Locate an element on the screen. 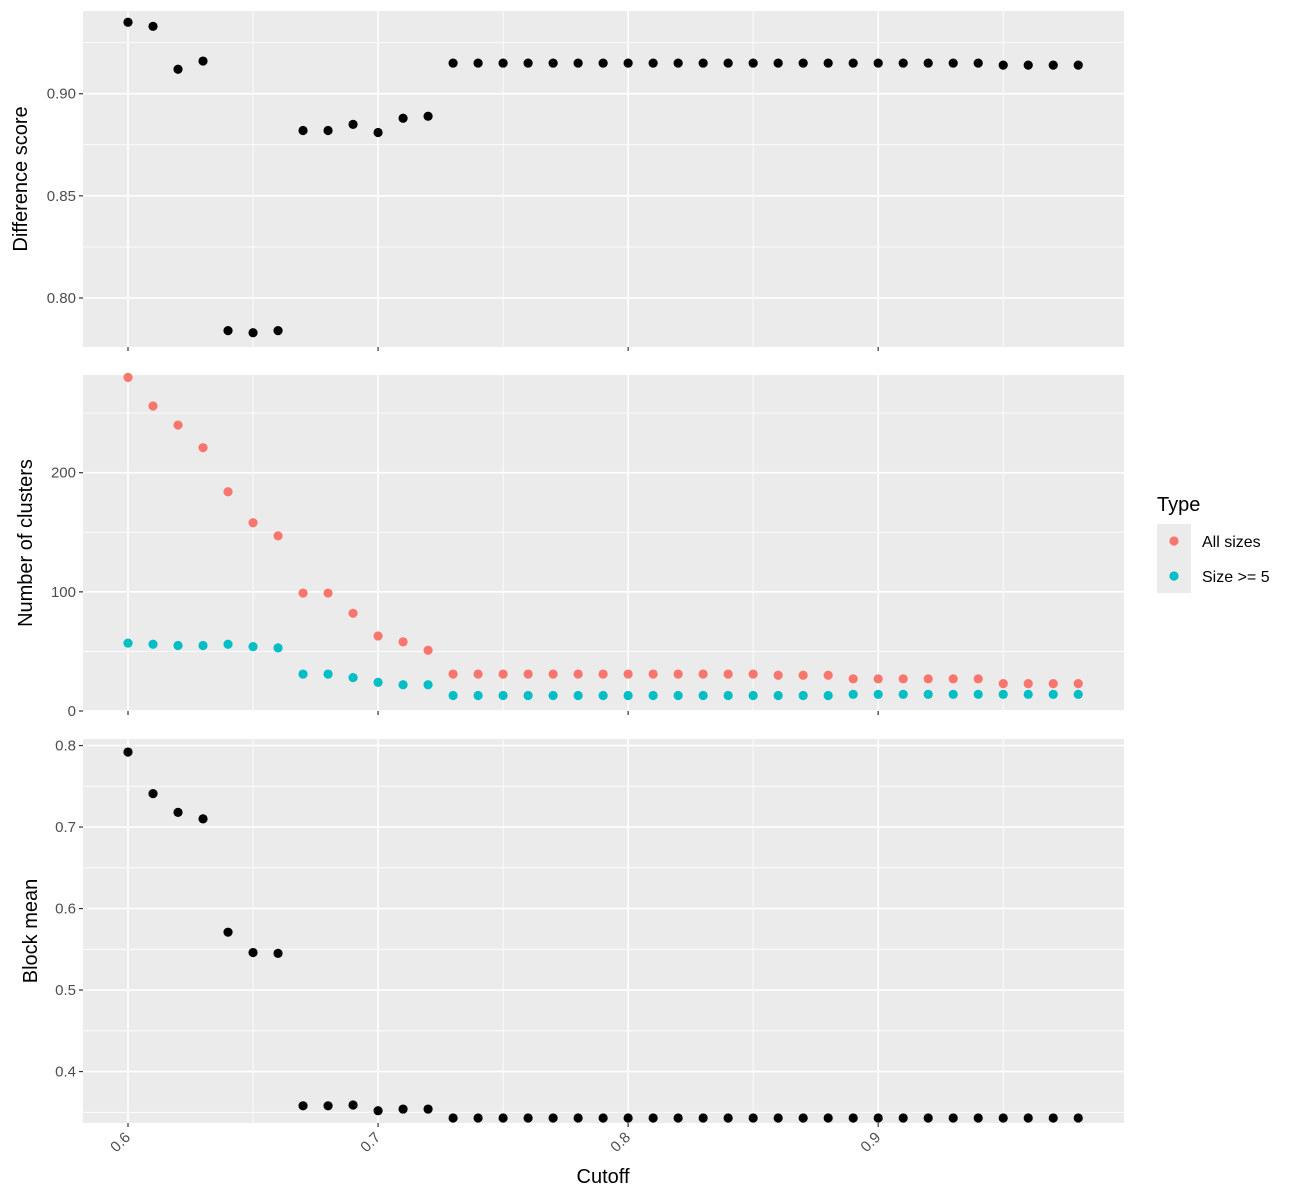 Image resolution: width=1300 pixels, height=1200 pixels. y-tick-label: 100 is located at coordinates (63, 592).